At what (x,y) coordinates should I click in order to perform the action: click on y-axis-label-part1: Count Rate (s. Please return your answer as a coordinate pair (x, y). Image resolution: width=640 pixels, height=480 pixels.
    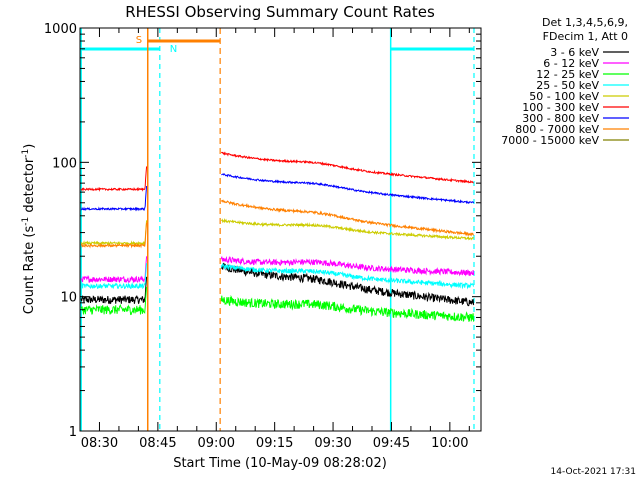
    Looking at the image, I should click on (29, 270).